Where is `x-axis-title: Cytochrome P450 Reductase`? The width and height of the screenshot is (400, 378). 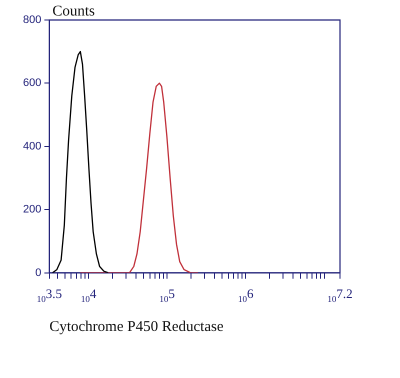
x-axis-title: Cytochrome P450 Reductase is located at coordinates (136, 326).